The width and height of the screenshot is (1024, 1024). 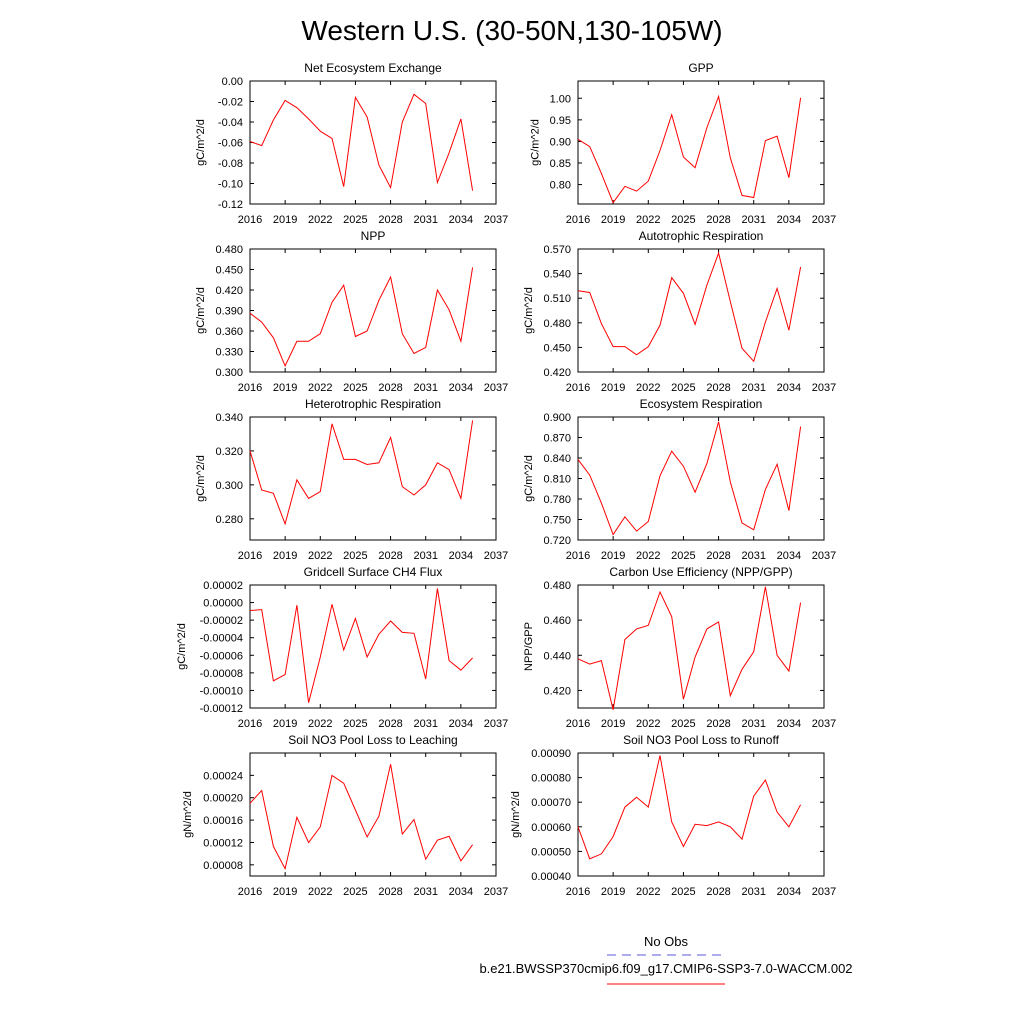 What do you see at coordinates (229, 373) in the screenshot?
I see `y-tick-label: 0.300` at bounding box center [229, 373].